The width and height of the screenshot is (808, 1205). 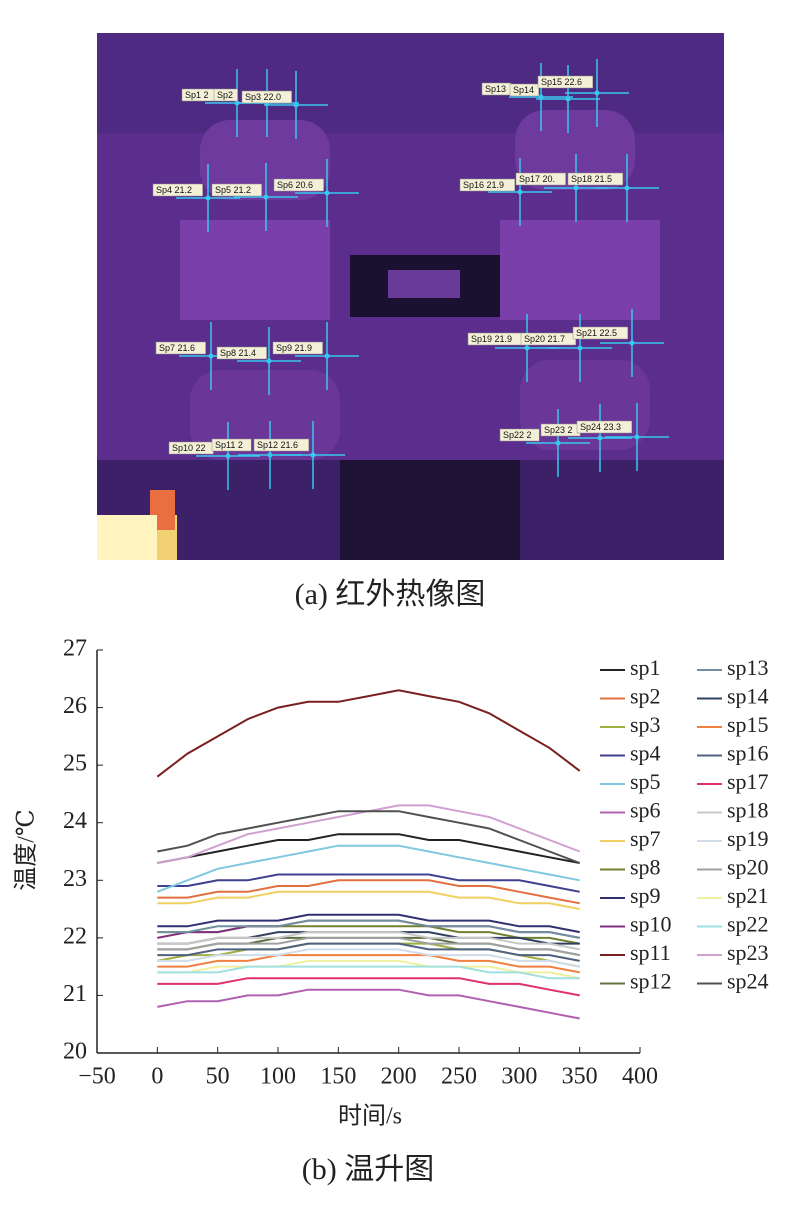 What do you see at coordinates (338, 1077) in the screenshot?
I see `x-tick-label: 150` at bounding box center [338, 1077].